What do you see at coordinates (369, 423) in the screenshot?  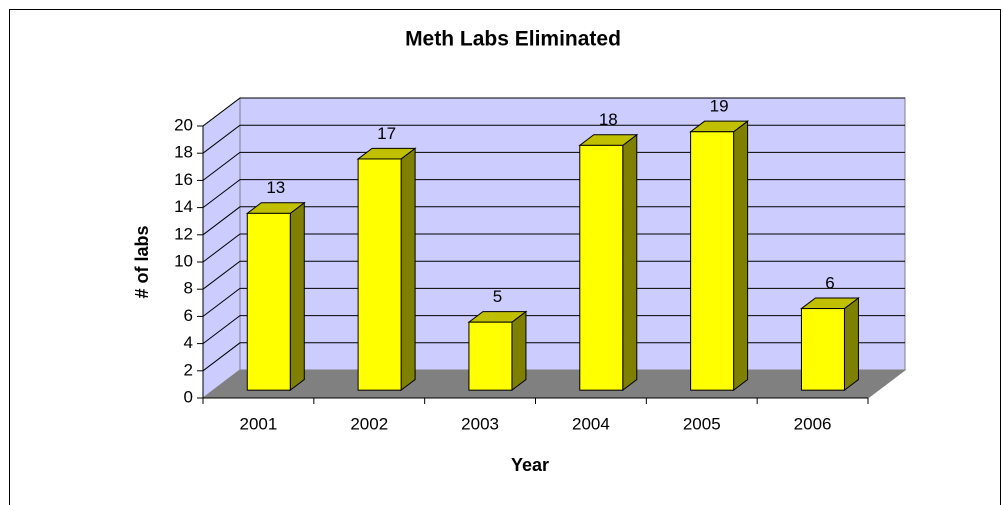 I see `x-tick-label: 2002` at bounding box center [369, 423].